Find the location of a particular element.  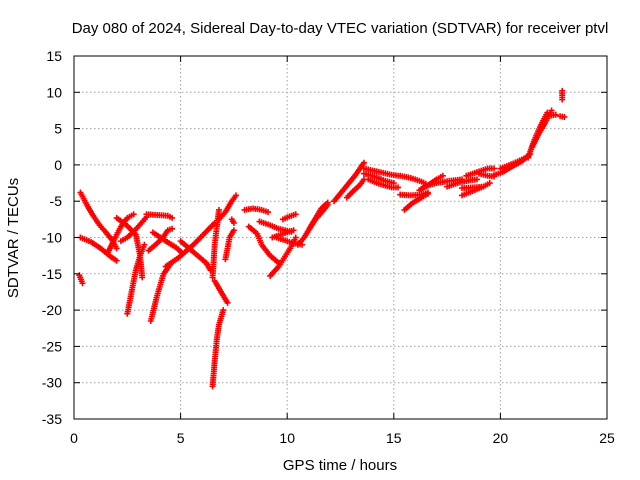

x-tick-label: 15 is located at coordinates (394, 438).